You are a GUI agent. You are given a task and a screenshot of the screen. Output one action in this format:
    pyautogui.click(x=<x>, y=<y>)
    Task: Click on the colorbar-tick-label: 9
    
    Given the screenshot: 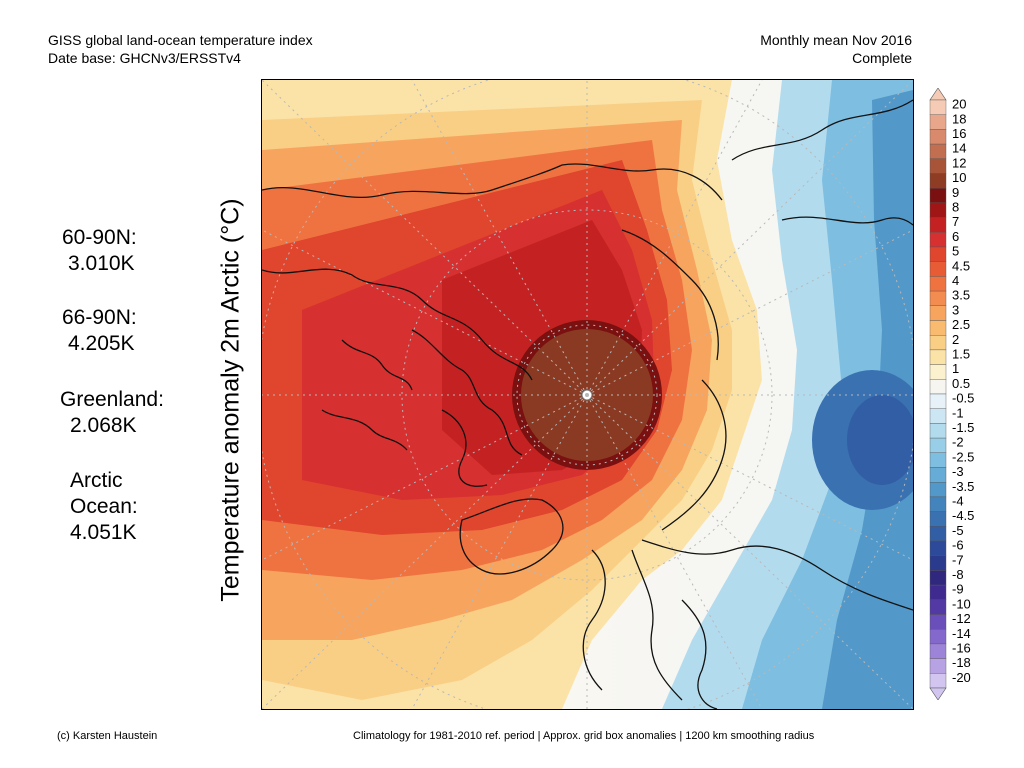 What is the action you would take?
    pyautogui.click(x=955, y=192)
    